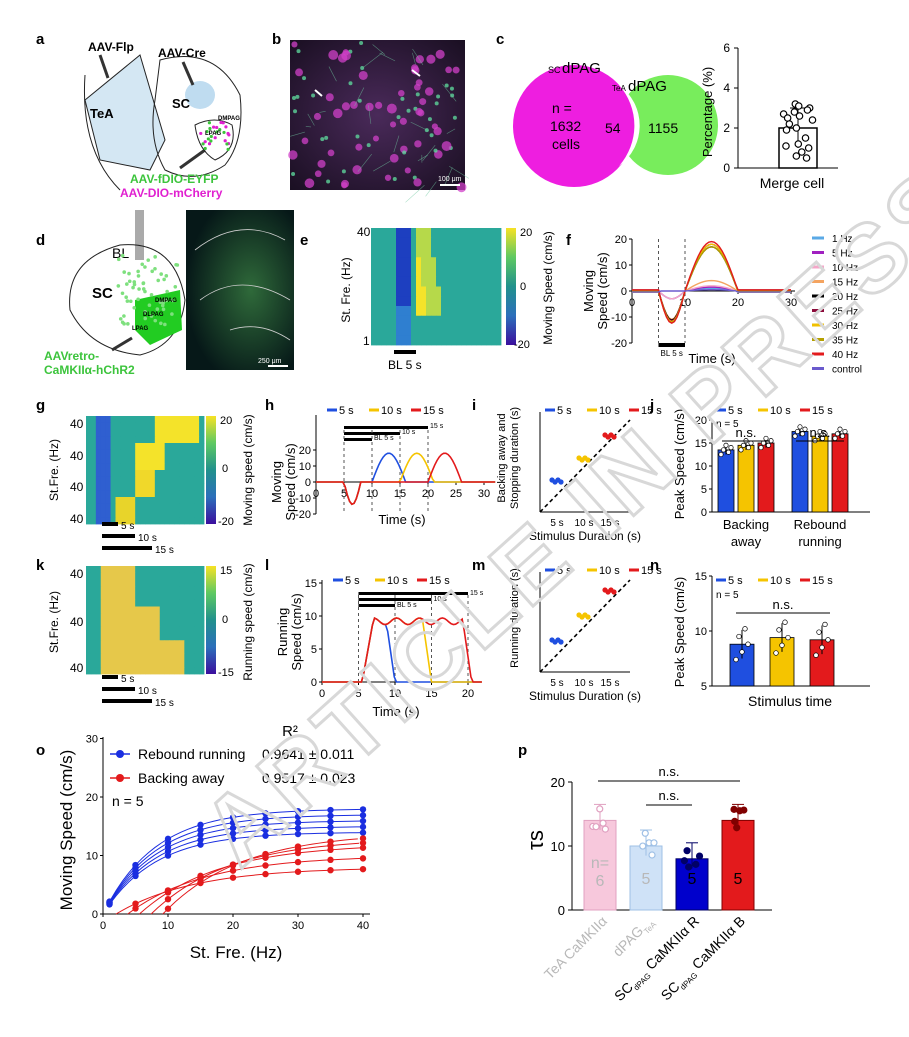 The width and height of the screenshot is (909, 1037). I want to click on f-legend-label: 40 Hz, so click(845, 355).